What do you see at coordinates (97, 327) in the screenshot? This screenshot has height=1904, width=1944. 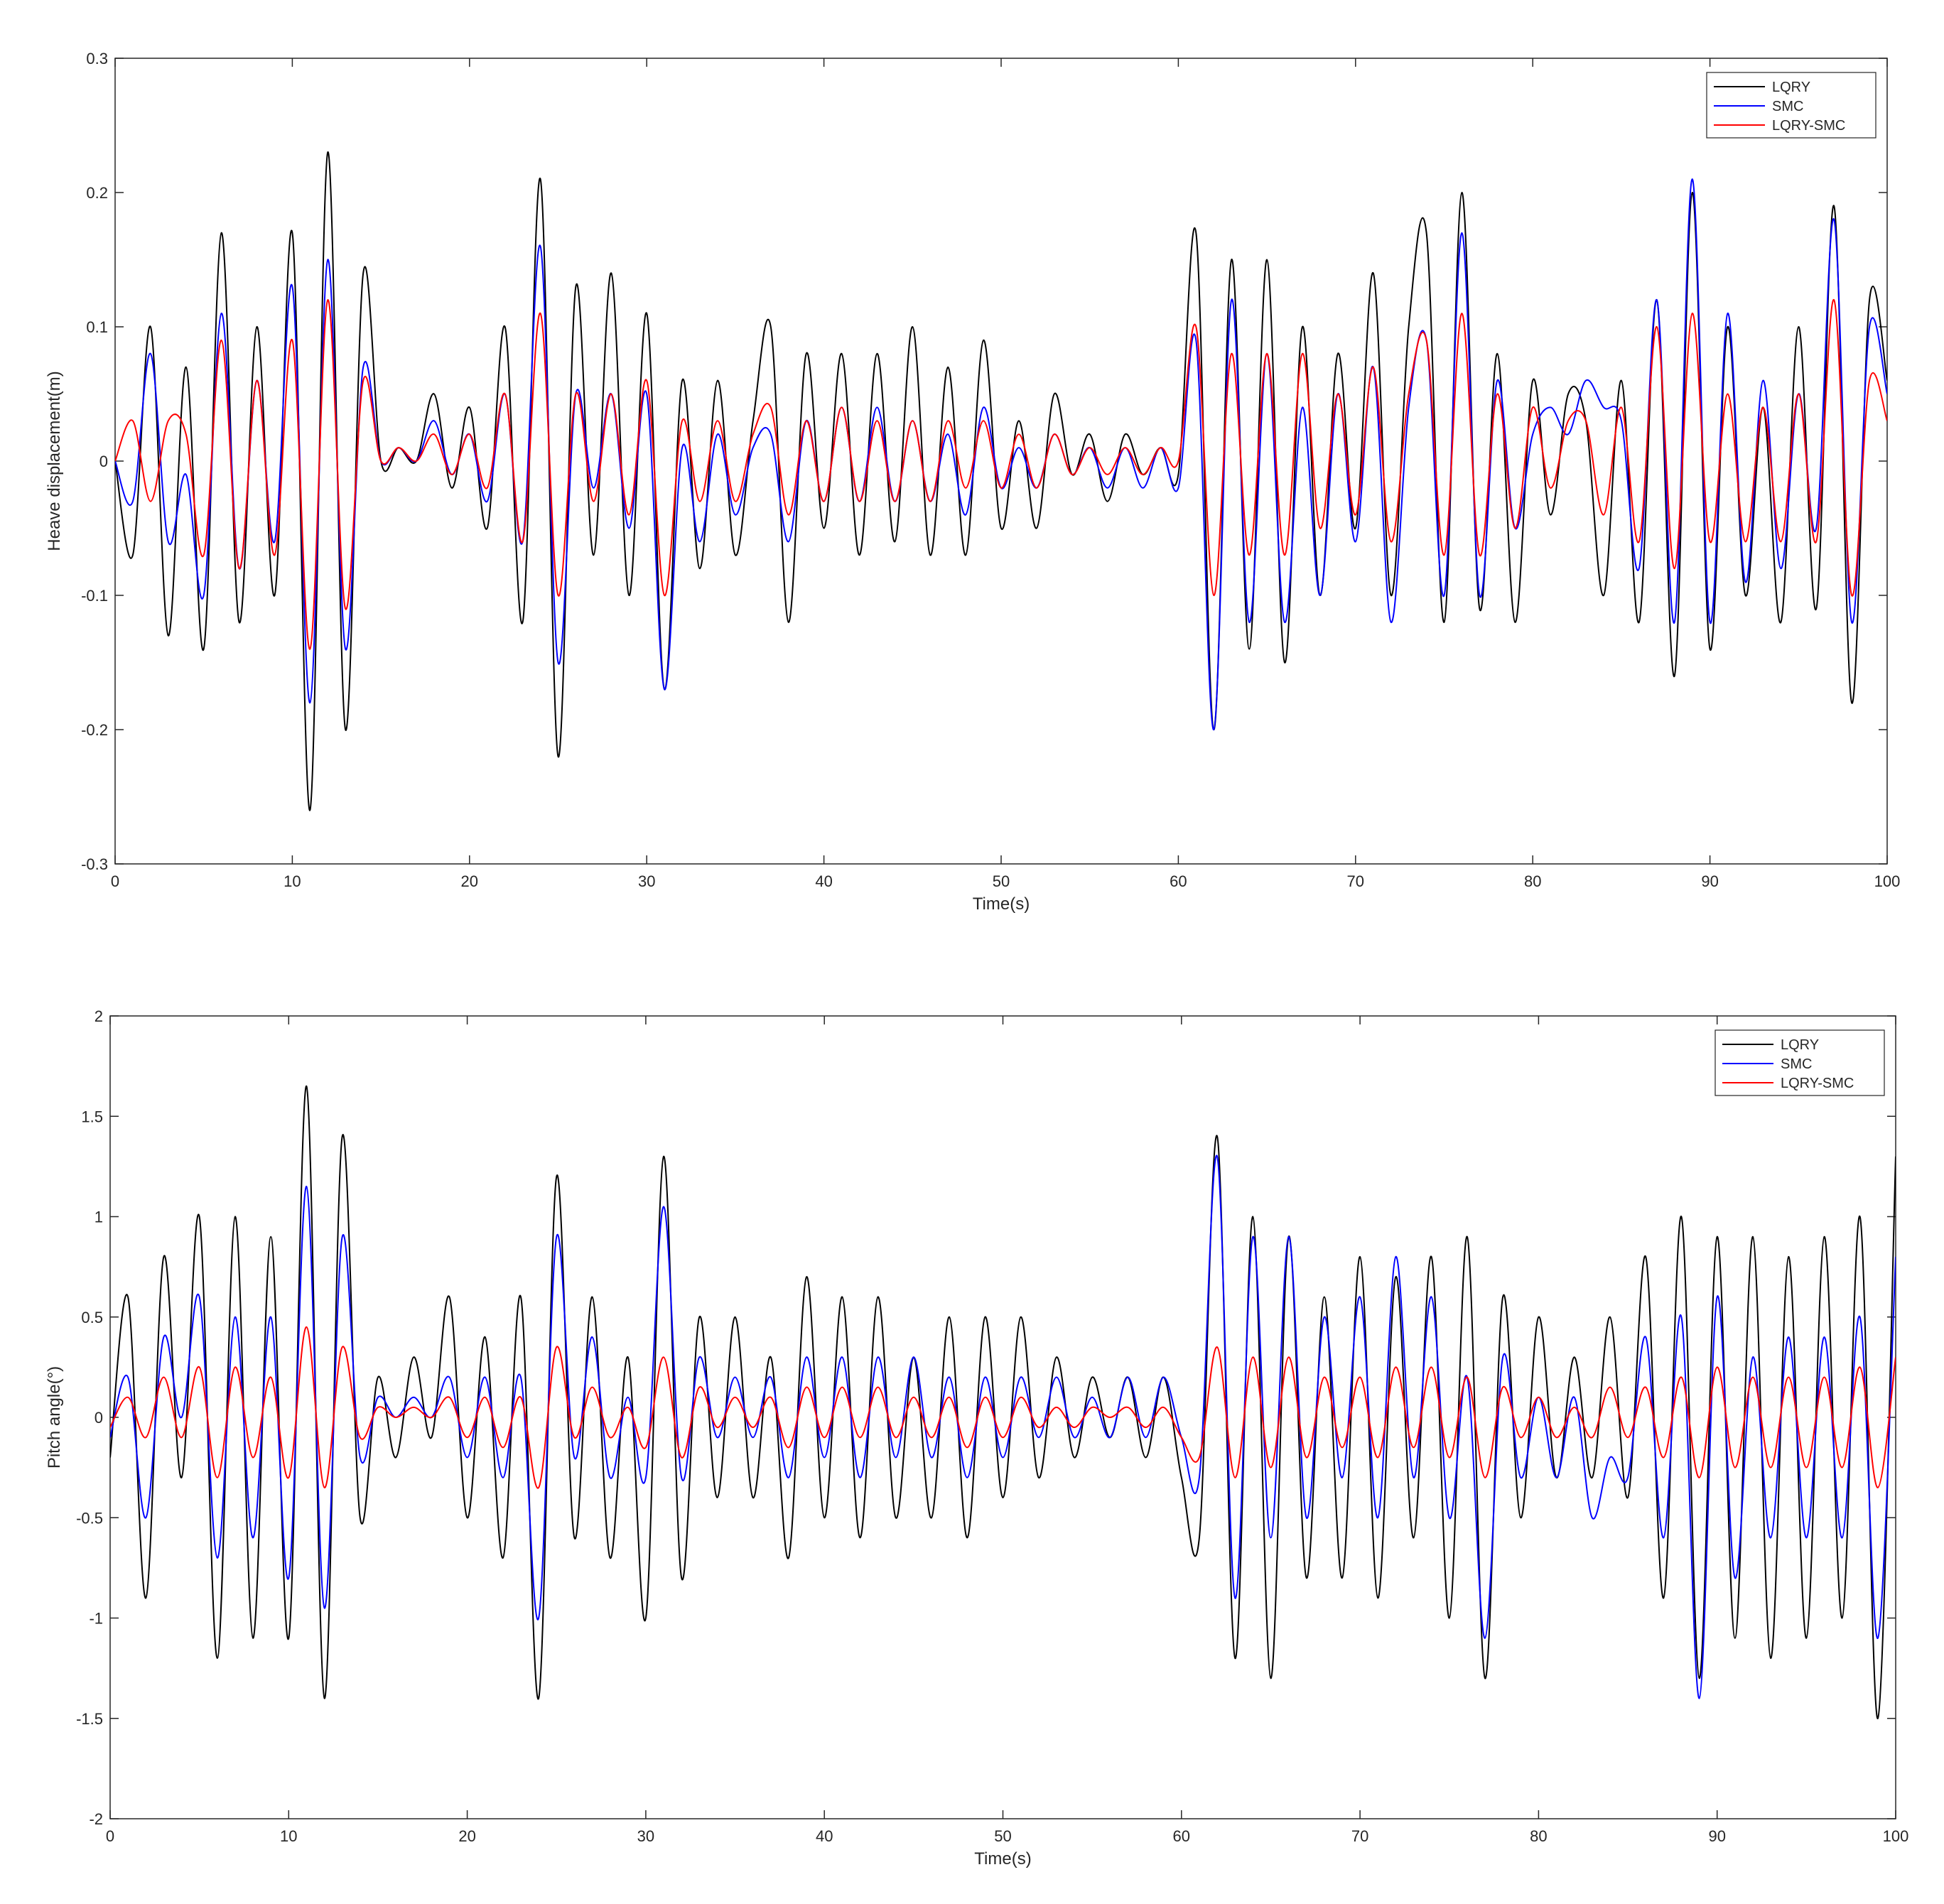 I see `y-tick-label: 0.1` at bounding box center [97, 327].